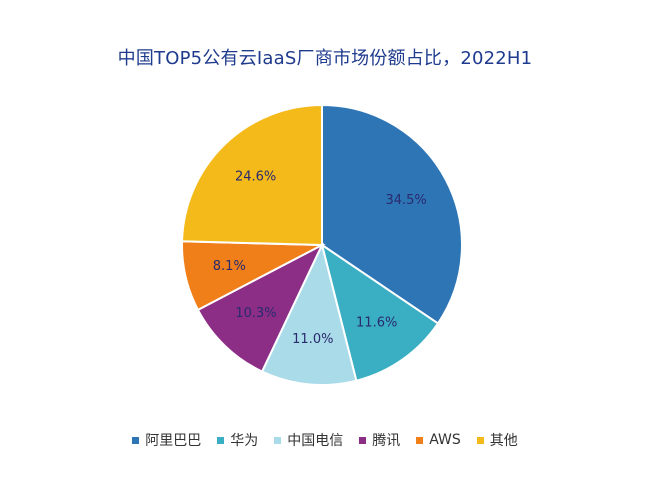  Describe the element at coordinates (405, 200) in the screenshot. I see `pie-slice-label-0: 34.5%` at that location.